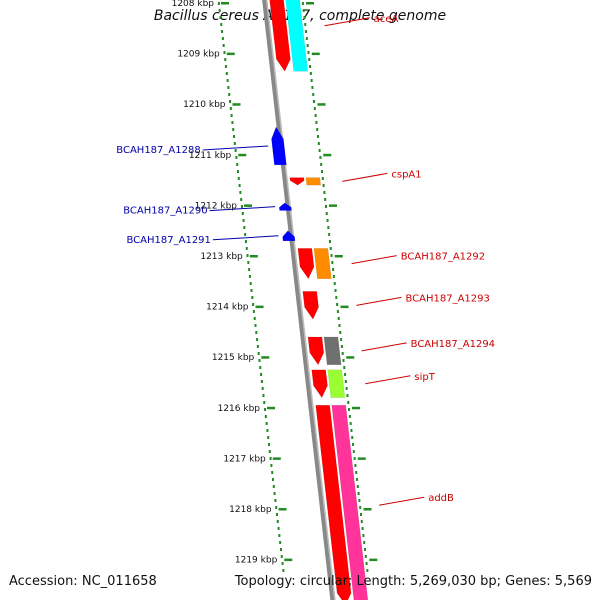 Image resolution: width=600 pixels, height=600 pixels. I want to click on gene-label: sipT, so click(424, 377).